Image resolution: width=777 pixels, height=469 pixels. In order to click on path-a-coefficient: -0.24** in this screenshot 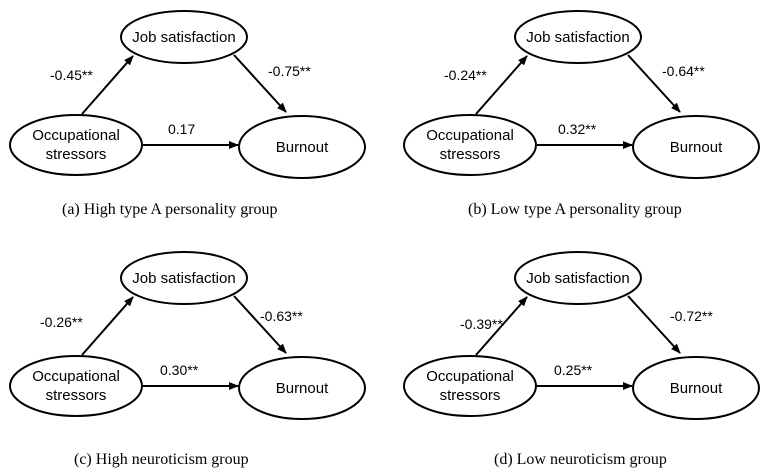, I will do `click(465, 75)`.